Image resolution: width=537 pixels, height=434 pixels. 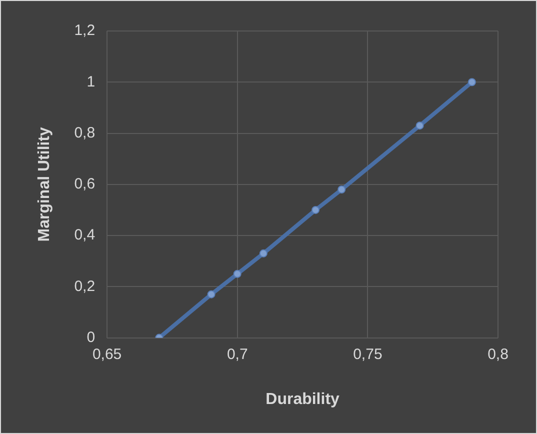 I want to click on x-tick-label: 0,8, so click(x=498, y=354).